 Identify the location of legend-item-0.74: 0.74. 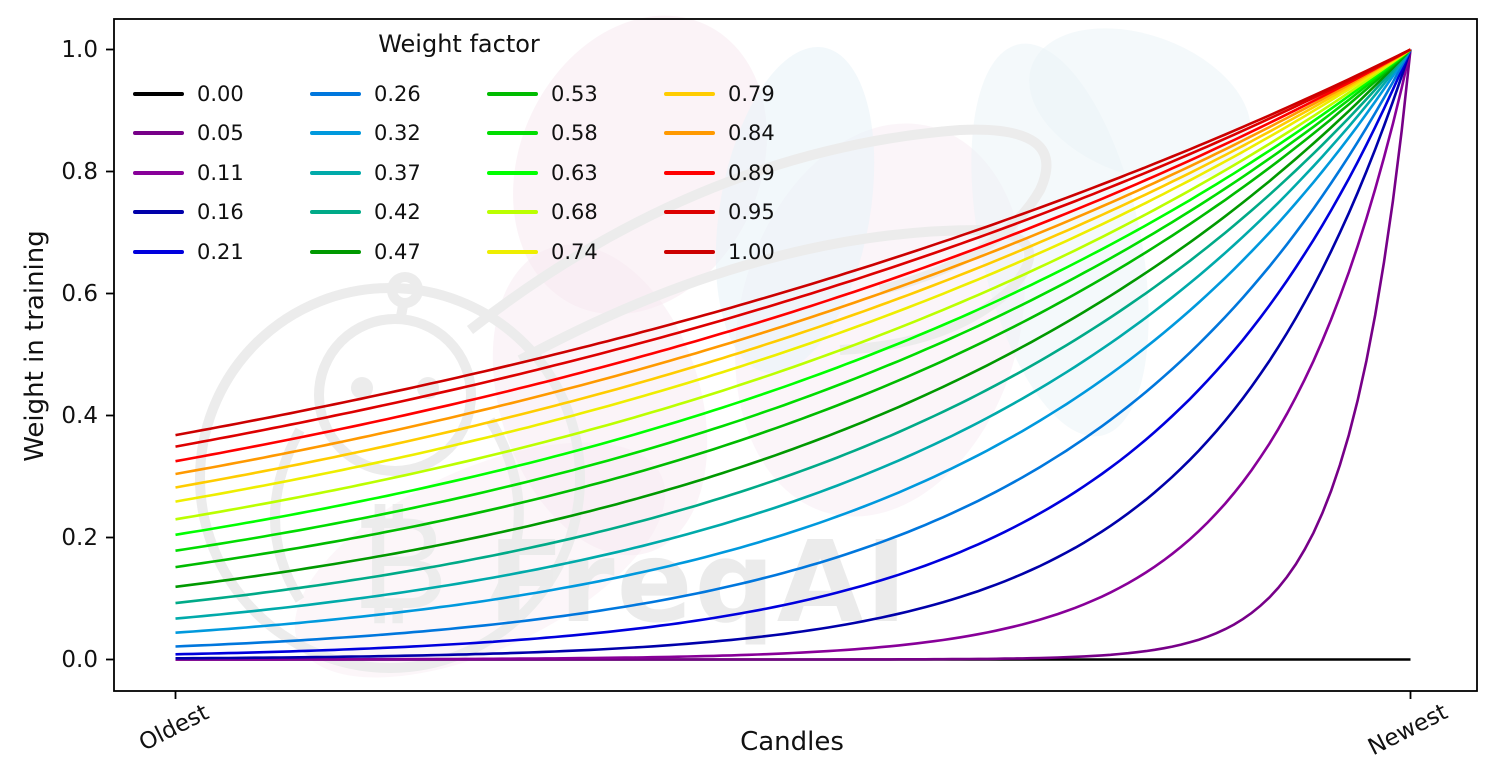
(575, 252).